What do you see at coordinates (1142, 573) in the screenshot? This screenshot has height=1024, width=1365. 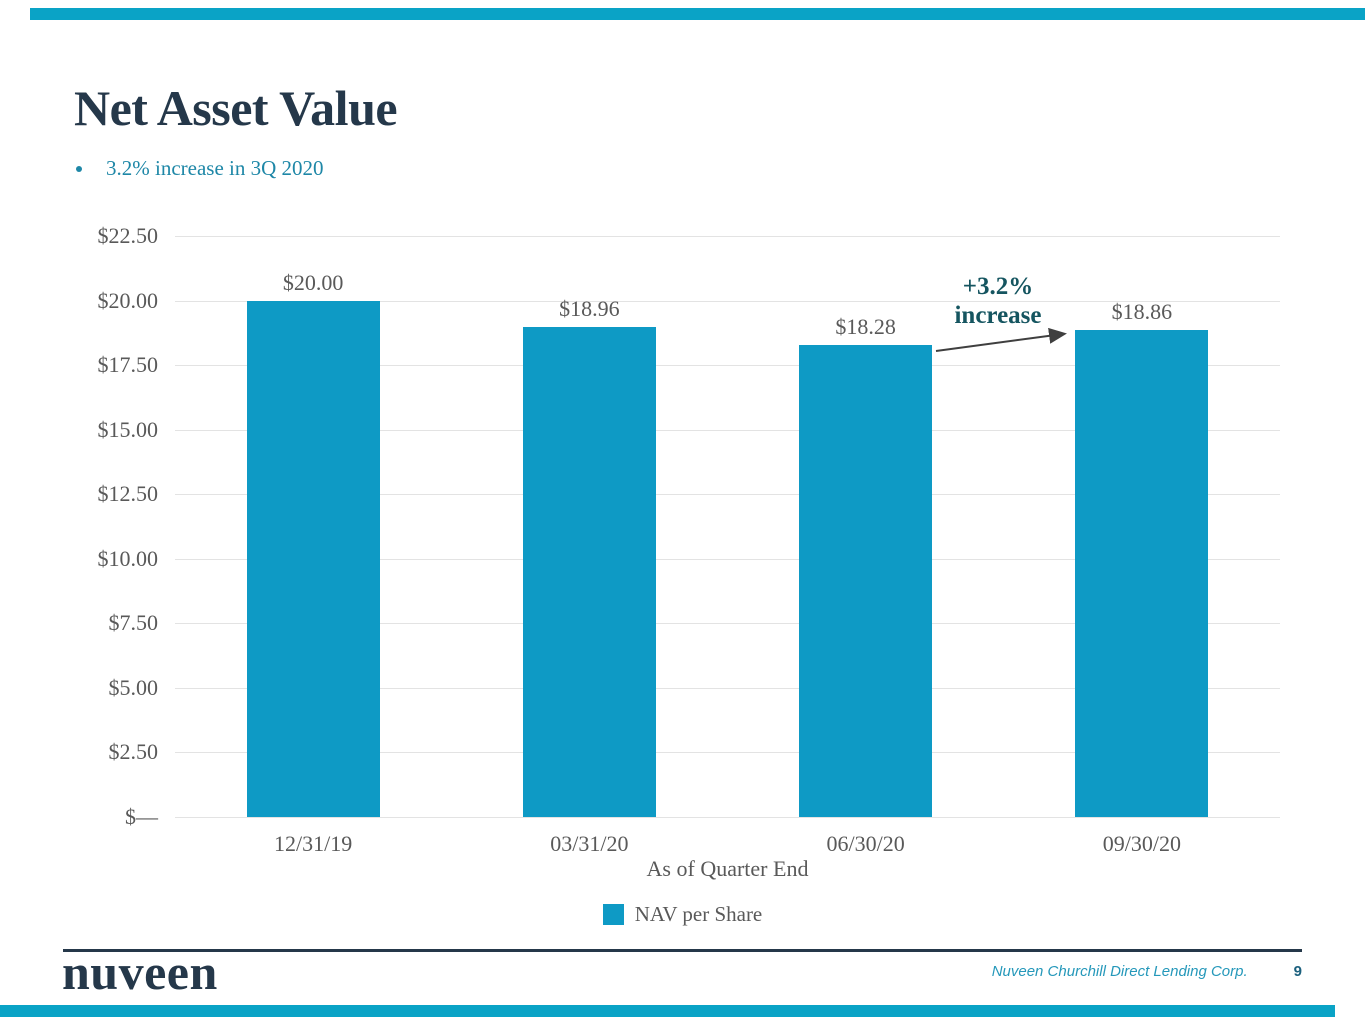 I see `bar-09/30/20` at bounding box center [1142, 573].